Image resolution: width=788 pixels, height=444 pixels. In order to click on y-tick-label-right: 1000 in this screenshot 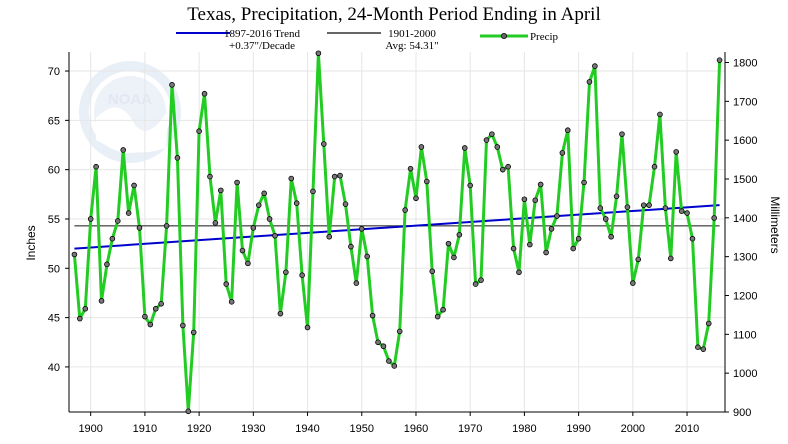, I will do `click(745, 374)`.